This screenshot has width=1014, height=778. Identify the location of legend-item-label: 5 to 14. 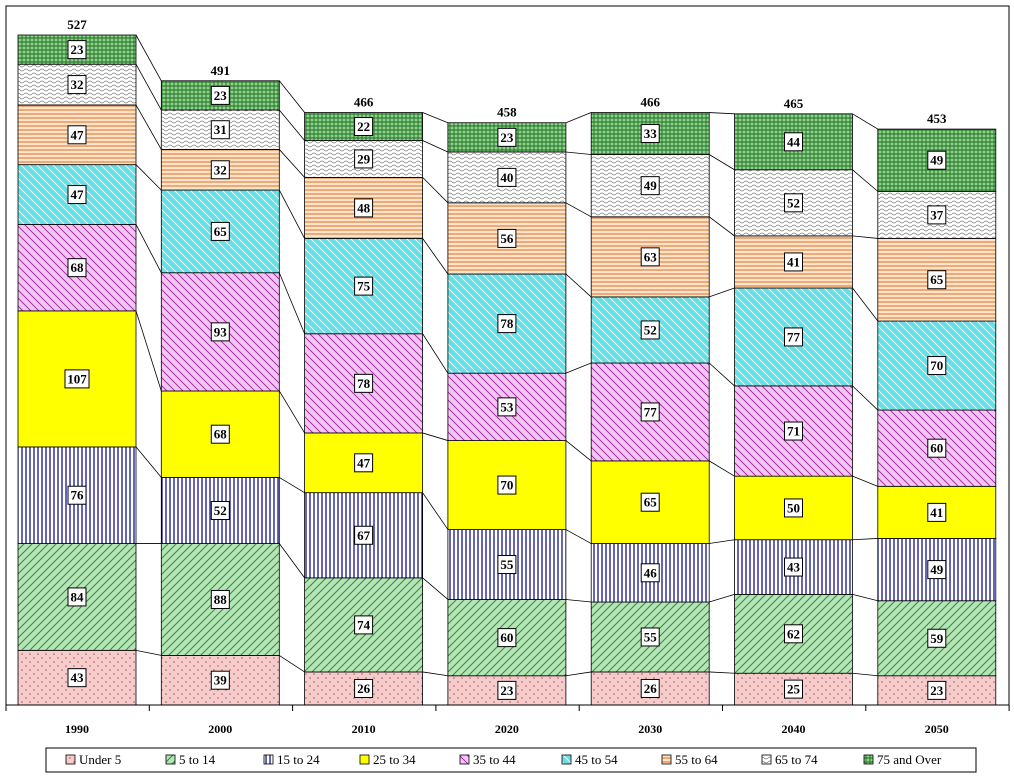
(197, 759).